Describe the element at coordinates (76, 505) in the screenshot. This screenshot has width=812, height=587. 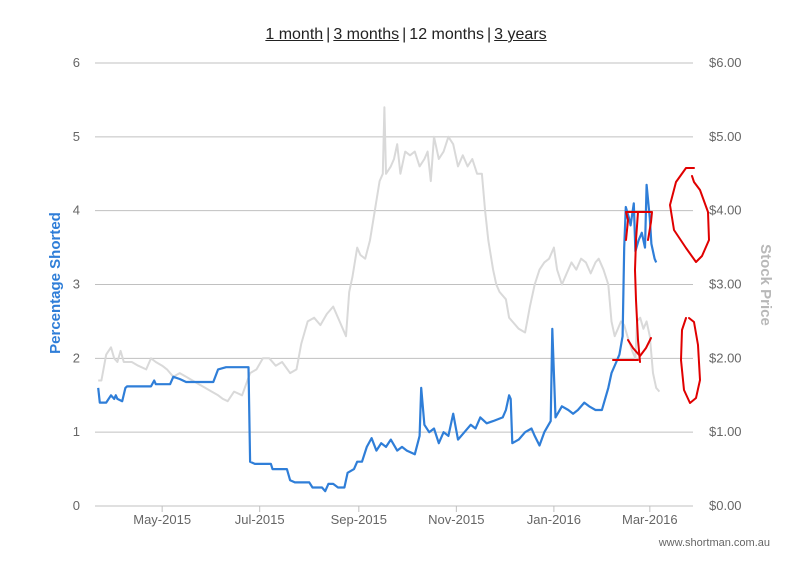
I see `left-tick-label: 0` at that location.